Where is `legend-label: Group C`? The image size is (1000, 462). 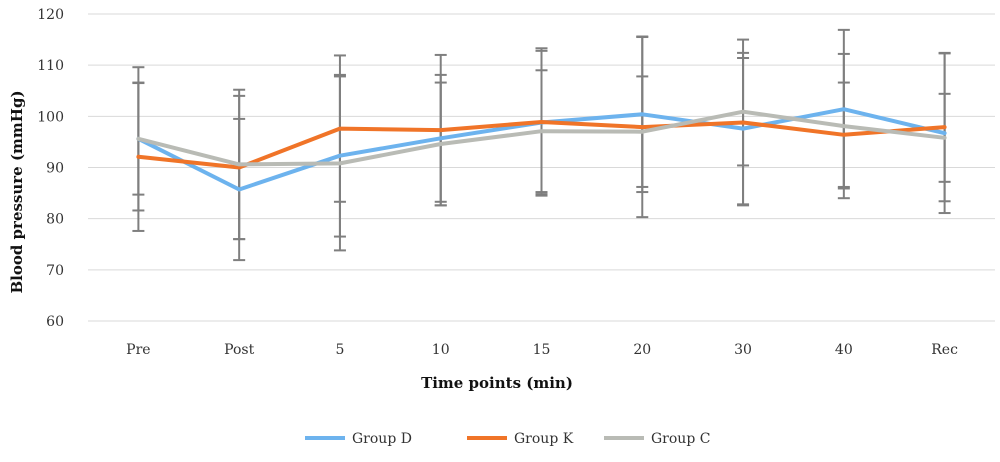 legend-label: Group C is located at coordinates (680, 439).